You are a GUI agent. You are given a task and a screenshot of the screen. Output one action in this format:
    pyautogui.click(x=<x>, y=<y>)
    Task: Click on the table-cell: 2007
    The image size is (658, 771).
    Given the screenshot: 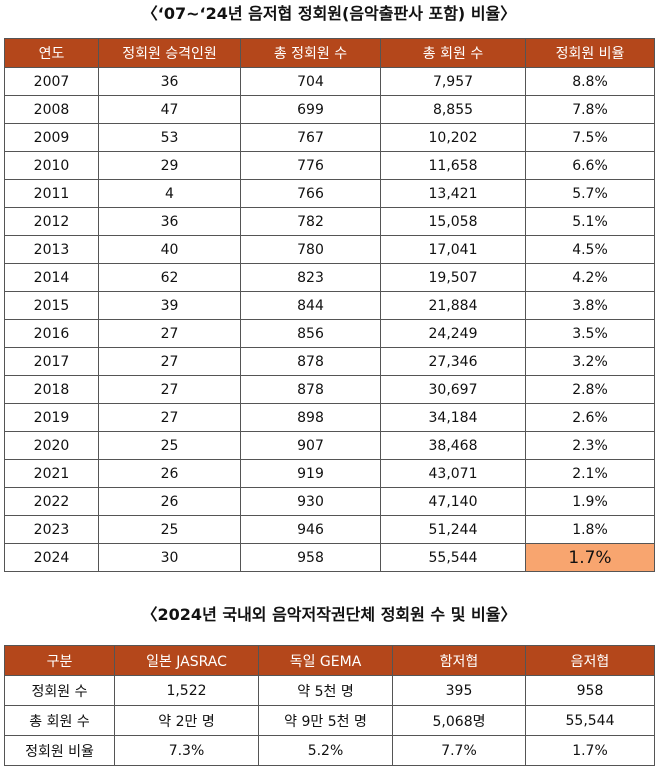 What is the action you would take?
    pyautogui.click(x=51, y=81)
    